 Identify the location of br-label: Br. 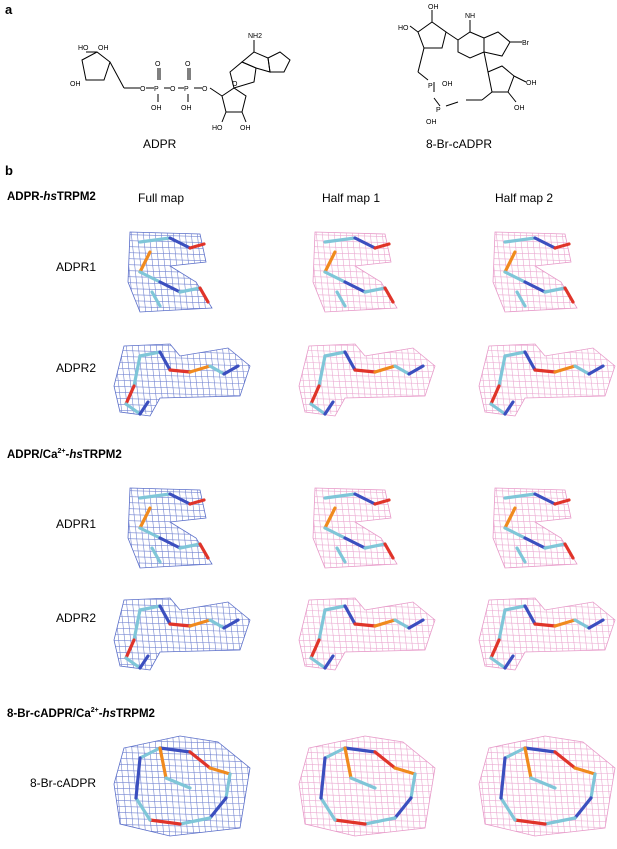
(526, 43).